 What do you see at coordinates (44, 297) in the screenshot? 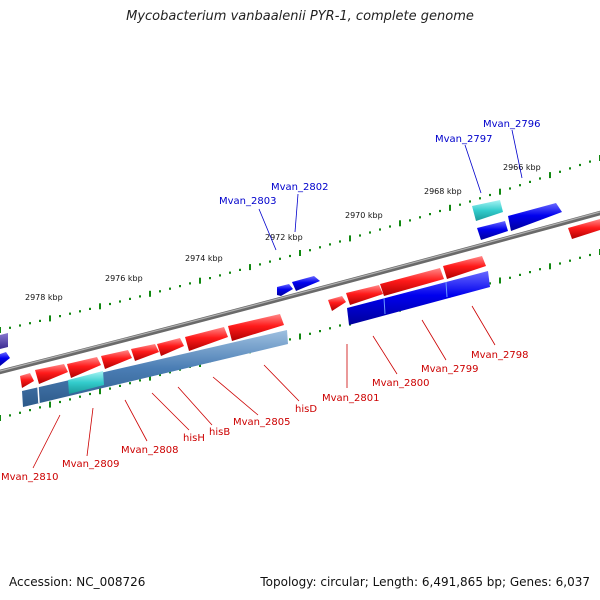
I see `scale-label: 2978 kbp` at bounding box center [44, 297].